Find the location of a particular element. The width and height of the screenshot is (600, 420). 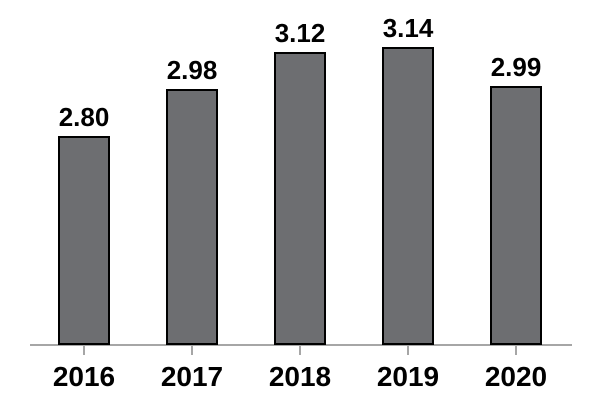

bar-2018 is located at coordinates (300, 198).